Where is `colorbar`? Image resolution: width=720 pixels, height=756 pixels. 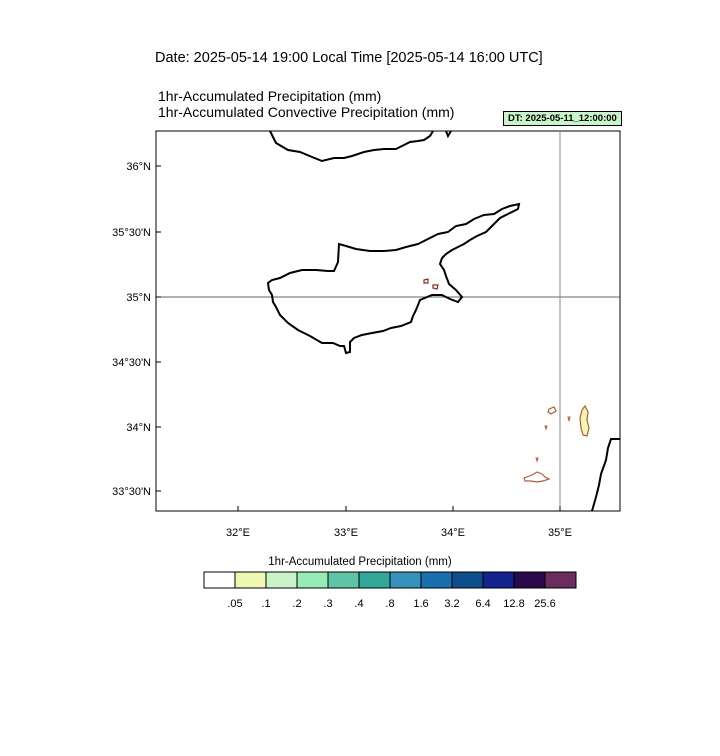 colorbar is located at coordinates (390, 580).